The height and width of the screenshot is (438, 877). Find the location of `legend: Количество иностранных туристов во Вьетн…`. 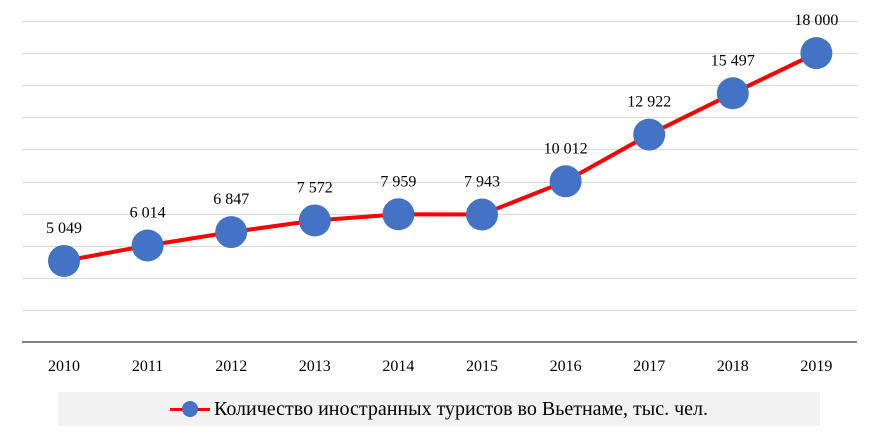

legend: Количество иностранных туристов во Вьетн… is located at coordinates (439, 409).